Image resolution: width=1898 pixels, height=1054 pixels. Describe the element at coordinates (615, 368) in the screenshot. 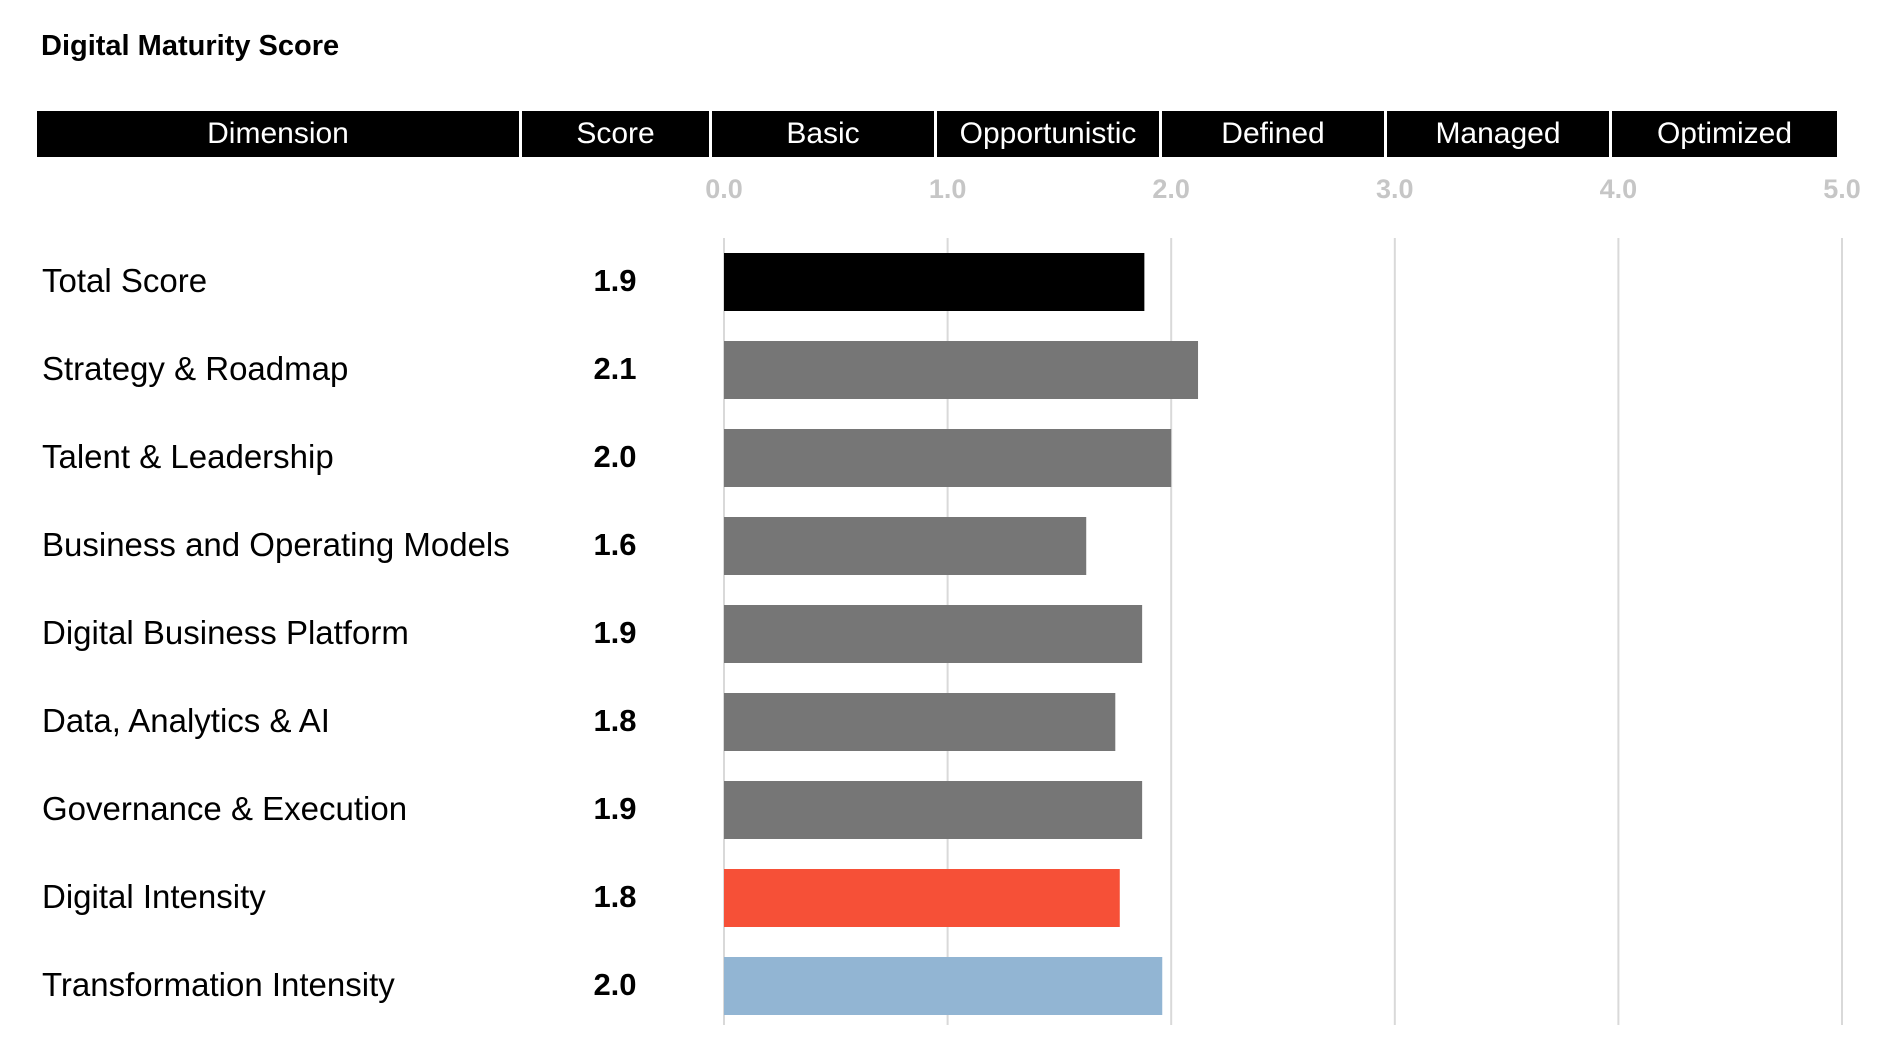

I see `score-value: 2.1` at that location.